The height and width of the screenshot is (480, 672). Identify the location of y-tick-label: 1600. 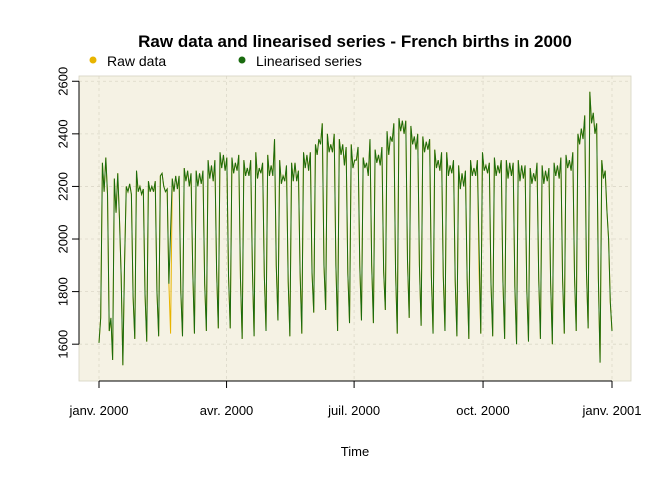
(63, 344).